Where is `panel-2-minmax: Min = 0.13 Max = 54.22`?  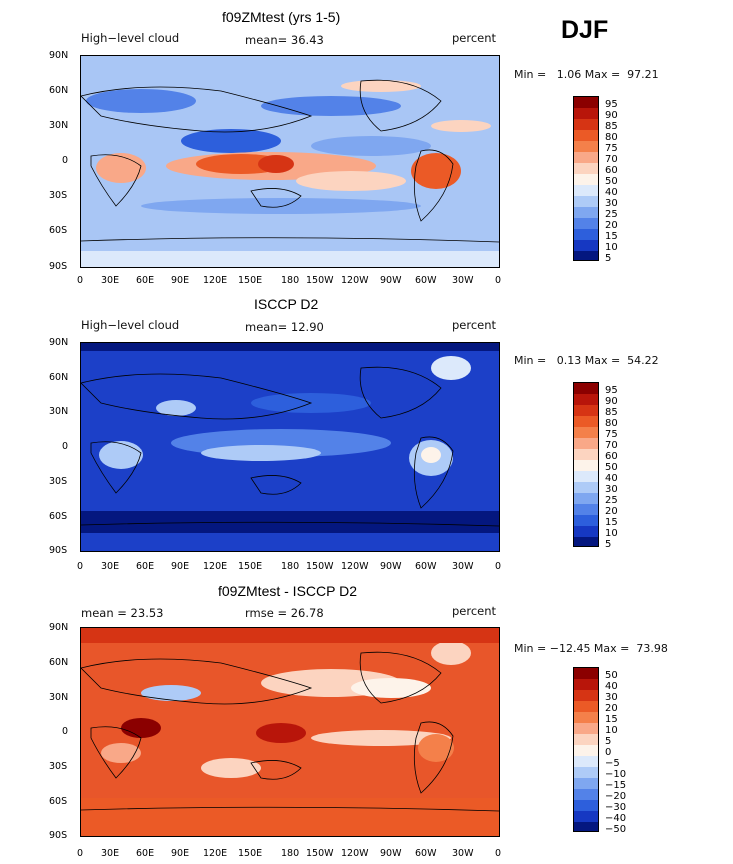 panel-2-minmax: Min = 0.13 Max = 54.22 is located at coordinates (586, 360).